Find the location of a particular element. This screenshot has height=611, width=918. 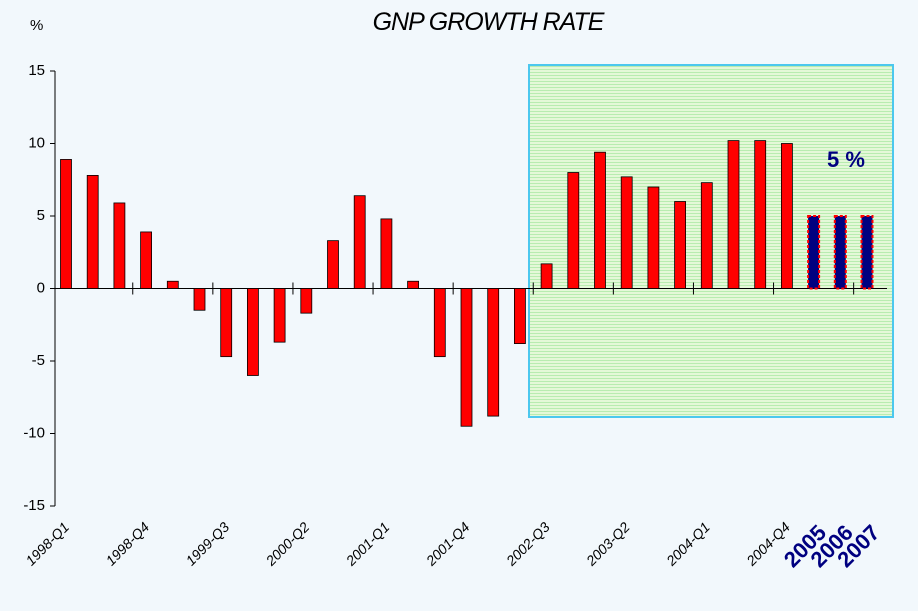

y-axis-label: % is located at coordinates (36, 25).